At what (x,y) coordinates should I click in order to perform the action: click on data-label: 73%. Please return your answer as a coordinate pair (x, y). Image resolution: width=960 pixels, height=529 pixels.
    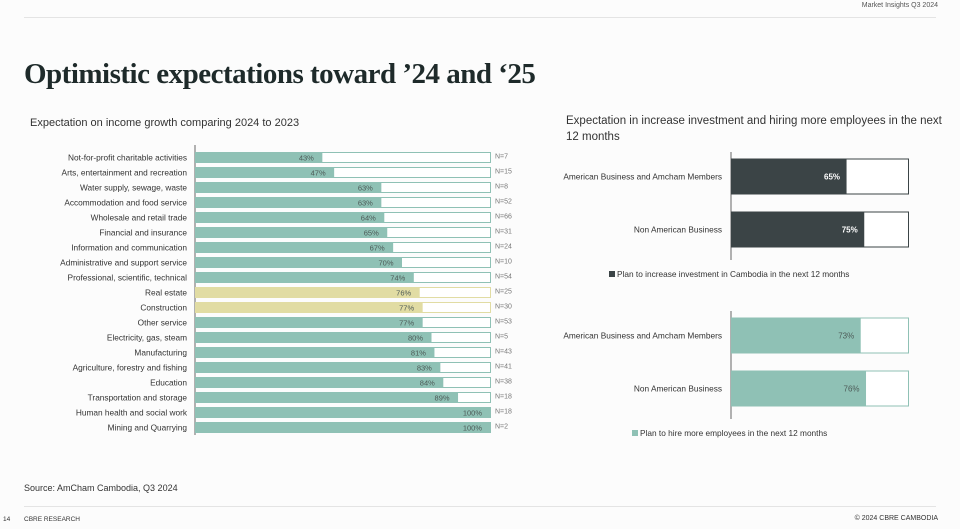
    Looking at the image, I should click on (846, 336).